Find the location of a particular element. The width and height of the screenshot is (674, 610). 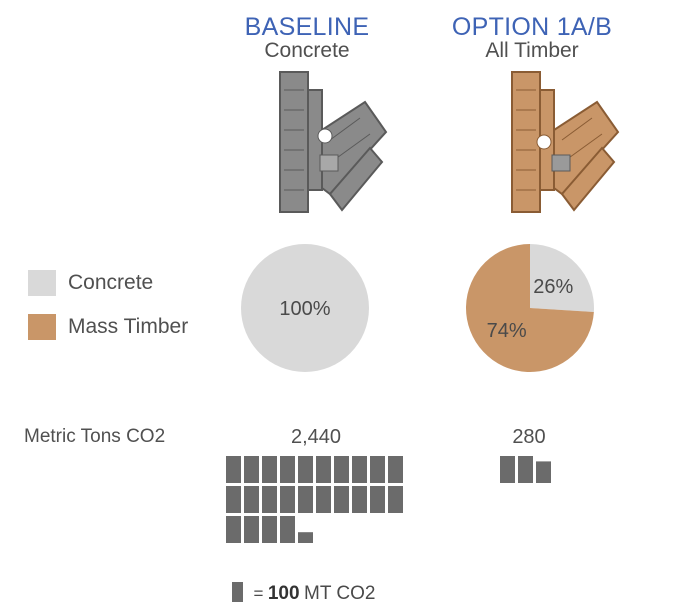

option-pie-chart: 26% 74% is located at coordinates (530, 308).